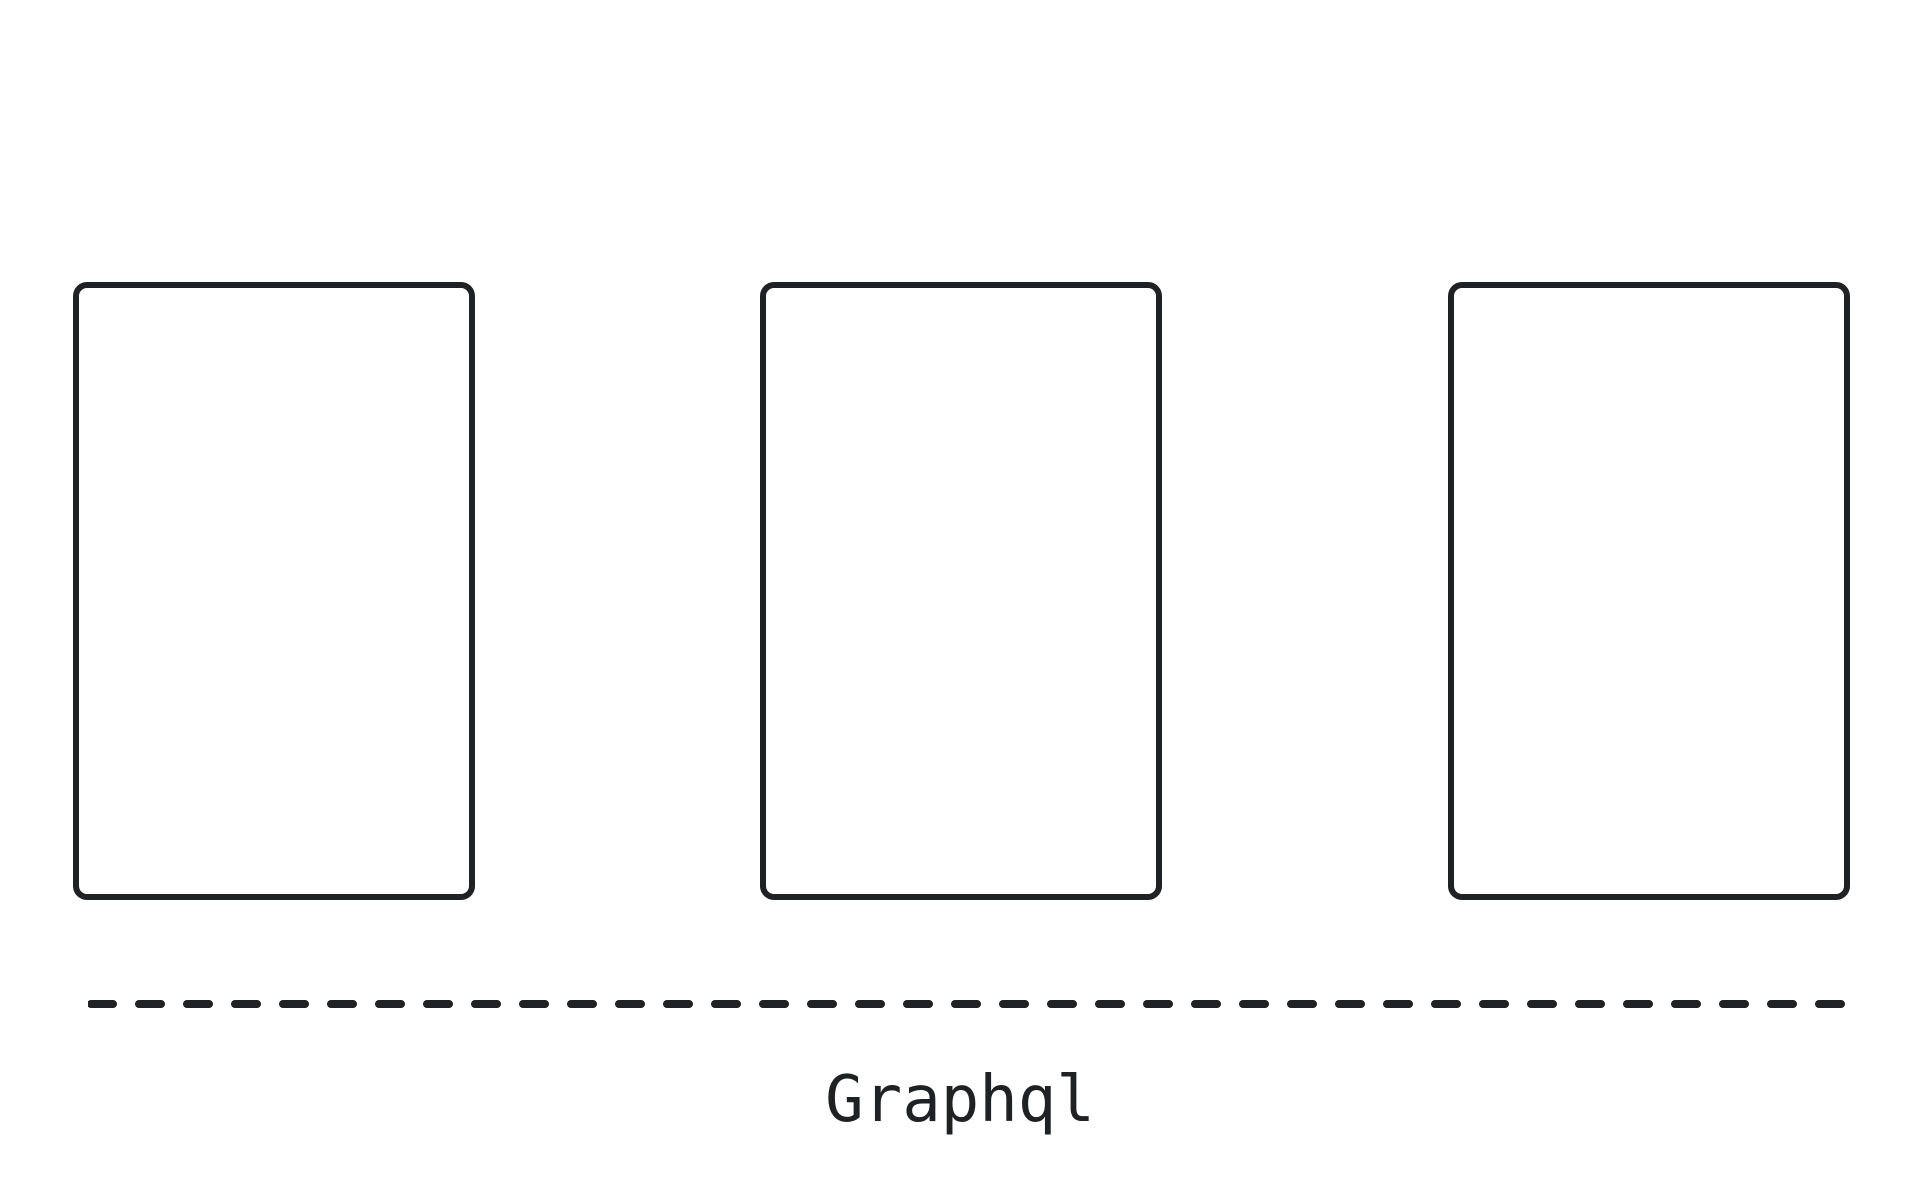 The image size is (1920, 1200). I want to click on dashed-divider, so click(974, 1004).